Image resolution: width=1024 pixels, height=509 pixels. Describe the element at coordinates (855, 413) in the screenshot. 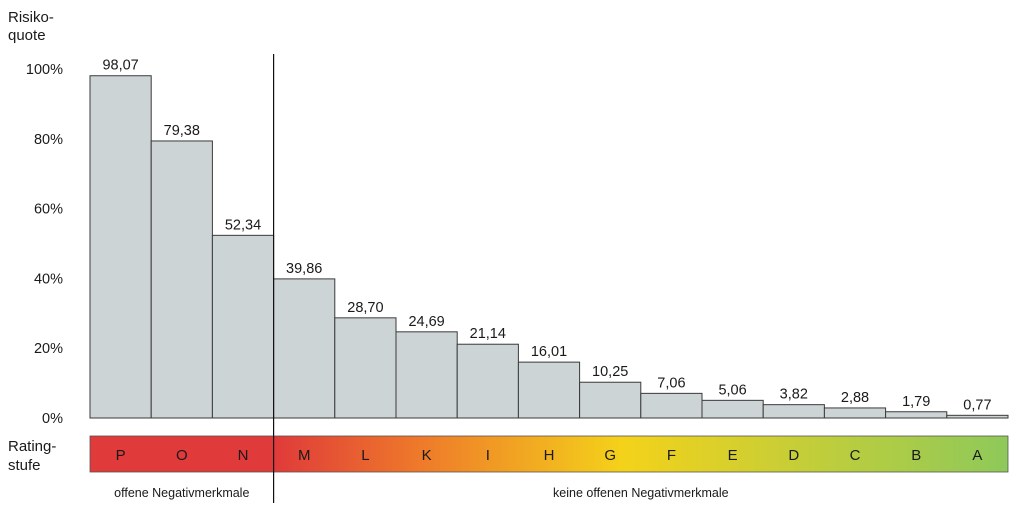

I see `bar-C` at that location.